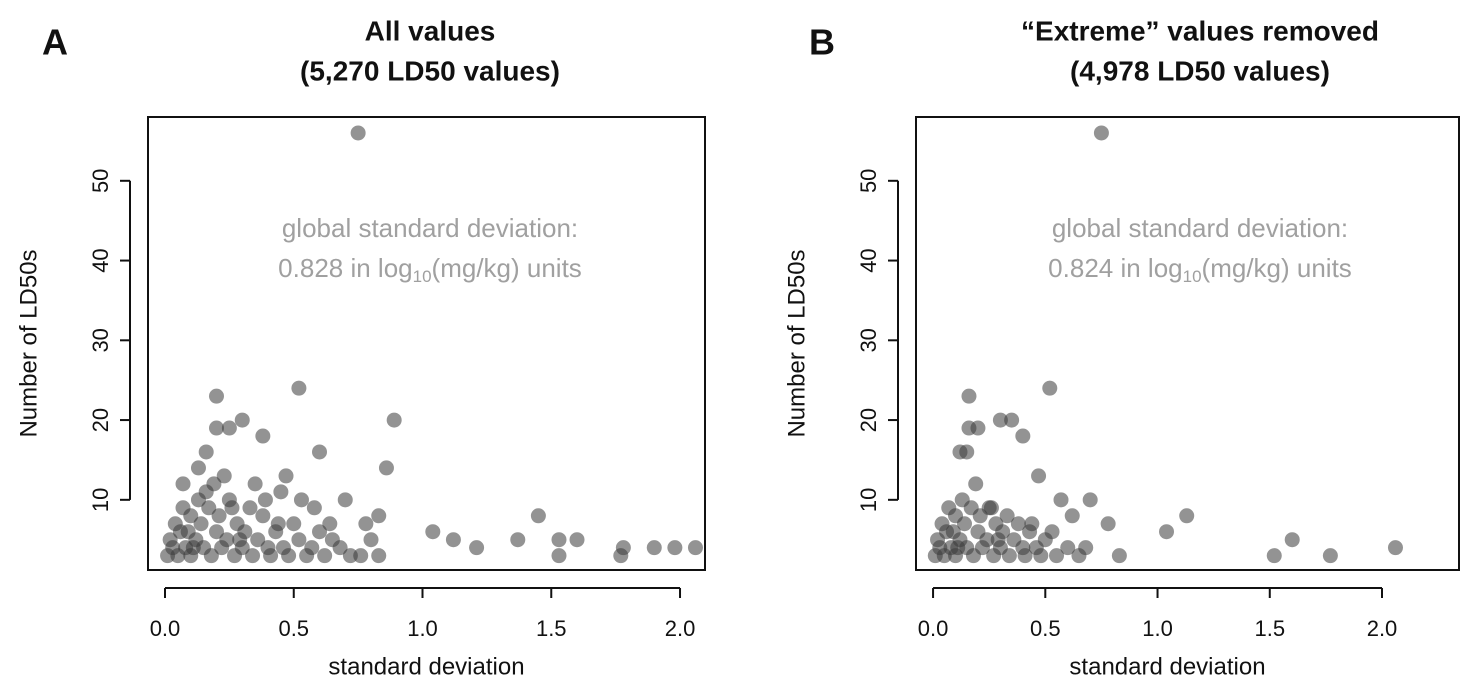 This screenshot has height=689, width=1461. What do you see at coordinates (55, 42) in the screenshot?
I see `panel-label: A` at bounding box center [55, 42].